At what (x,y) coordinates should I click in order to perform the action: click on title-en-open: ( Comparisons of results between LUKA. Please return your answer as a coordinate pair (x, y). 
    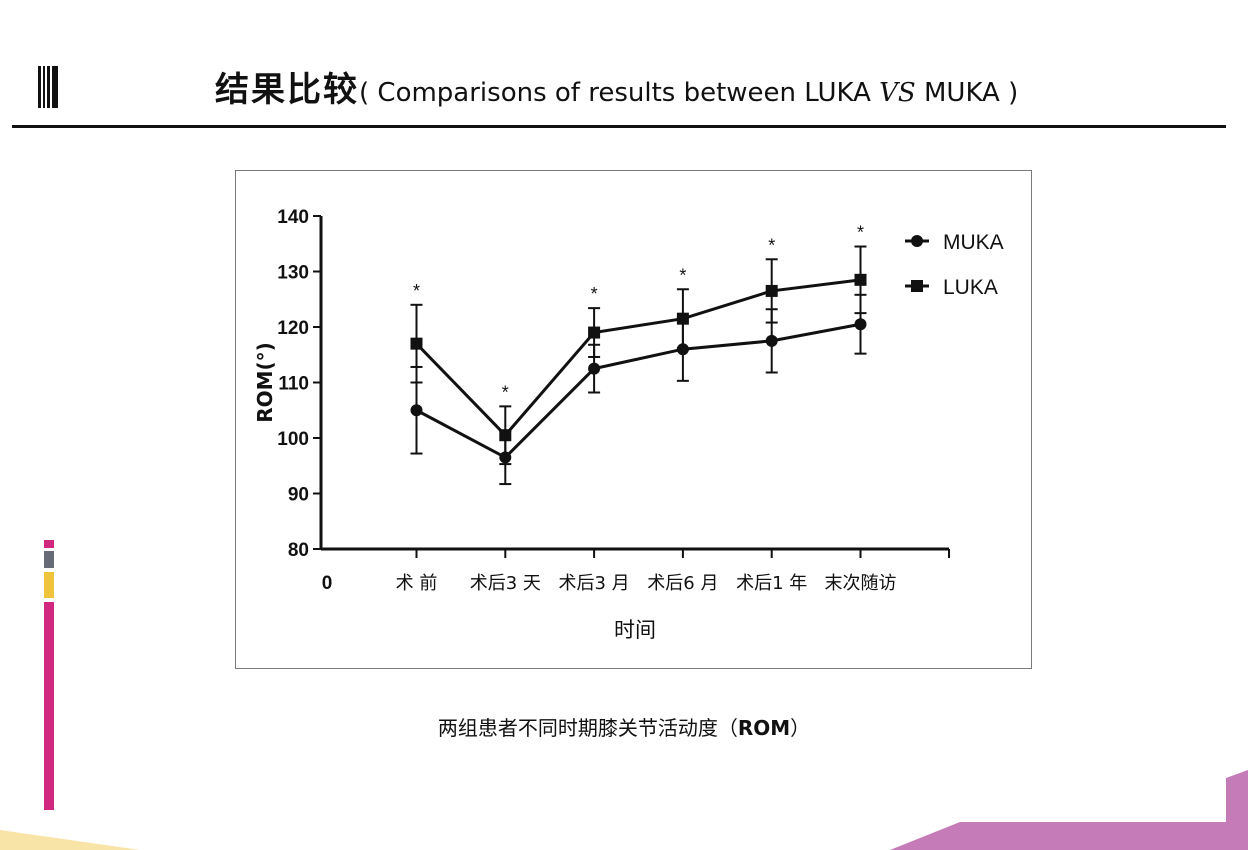
    Looking at the image, I should click on (619, 93).